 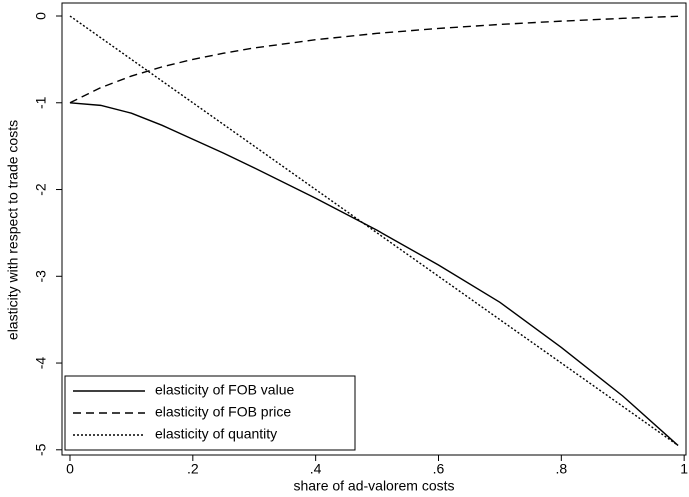 What do you see at coordinates (41, 363) in the screenshot?
I see `y-tick-label: -4` at bounding box center [41, 363].